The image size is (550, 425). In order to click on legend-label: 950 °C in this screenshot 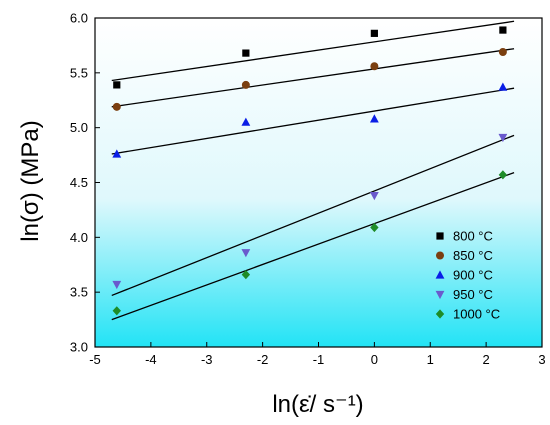, I will do `click(473, 294)`.